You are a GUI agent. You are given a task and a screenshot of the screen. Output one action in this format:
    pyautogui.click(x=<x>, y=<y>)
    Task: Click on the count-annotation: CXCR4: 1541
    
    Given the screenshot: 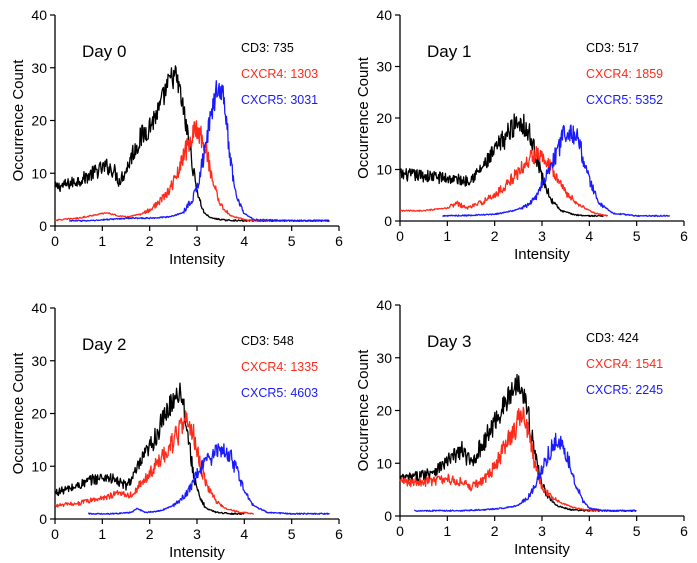 What is the action you would take?
    pyautogui.click(x=624, y=364)
    